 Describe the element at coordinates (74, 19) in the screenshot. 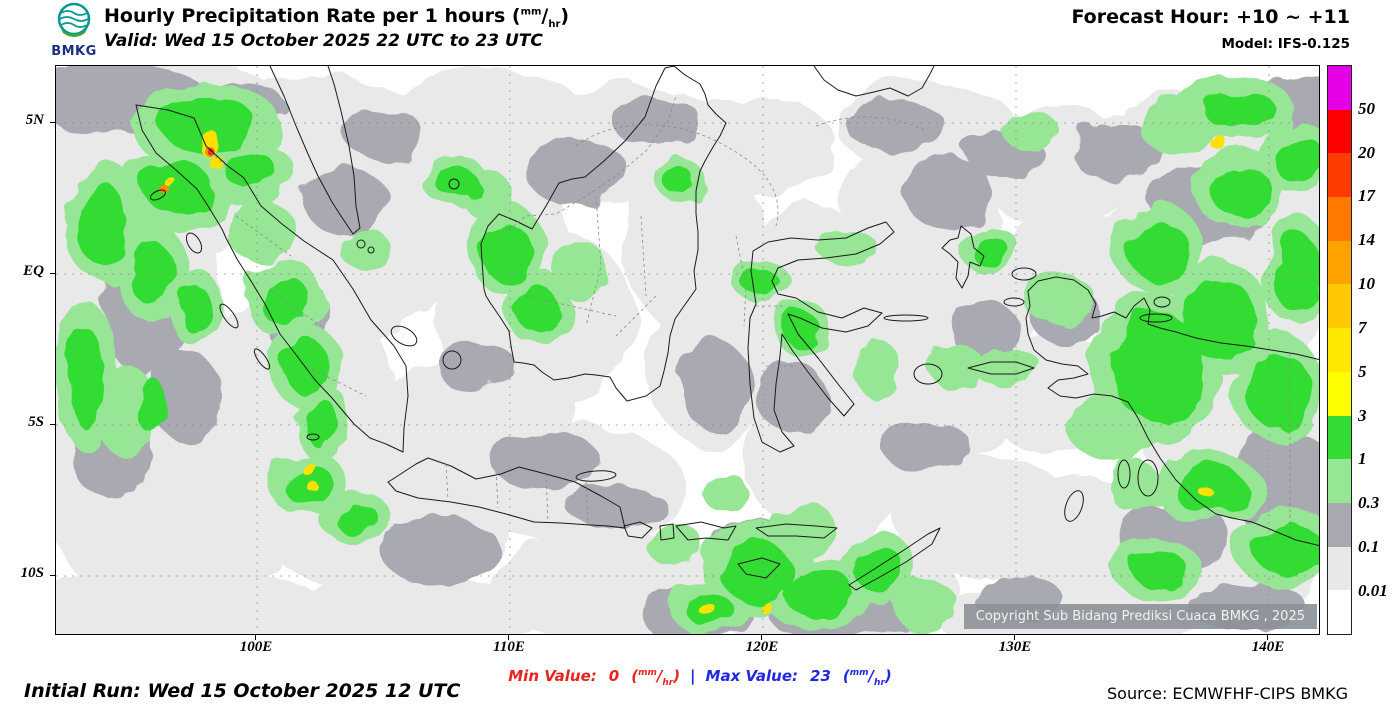

I see `bmkg-logo-icon` at that location.